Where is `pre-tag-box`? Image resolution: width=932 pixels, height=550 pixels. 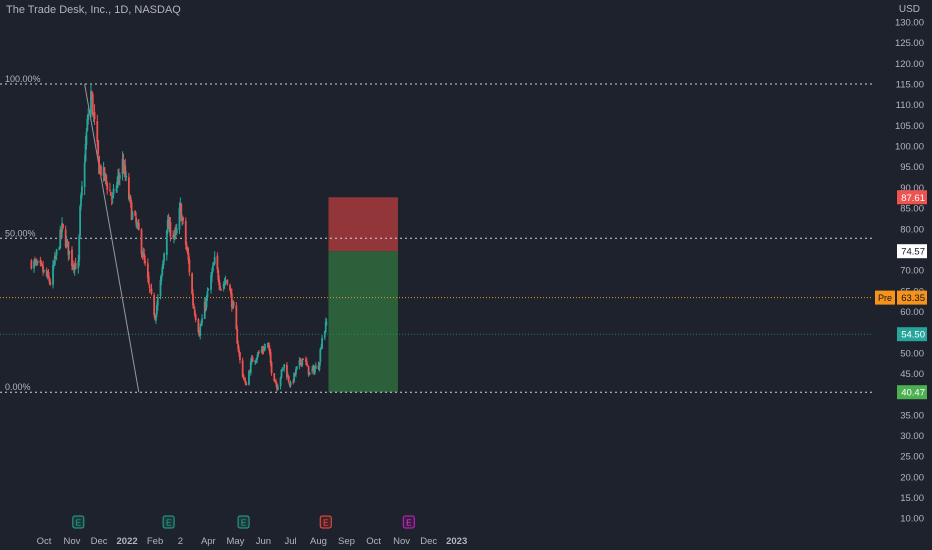 pre-tag-box is located at coordinates (885, 297).